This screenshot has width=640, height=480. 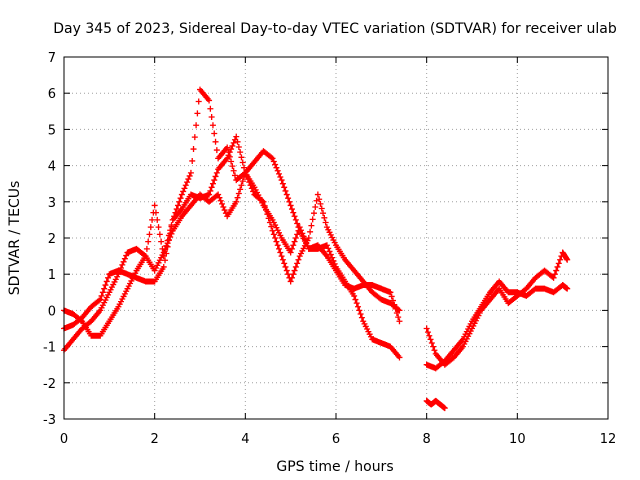 I want to click on x-tick-label: 4, so click(x=245, y=439).